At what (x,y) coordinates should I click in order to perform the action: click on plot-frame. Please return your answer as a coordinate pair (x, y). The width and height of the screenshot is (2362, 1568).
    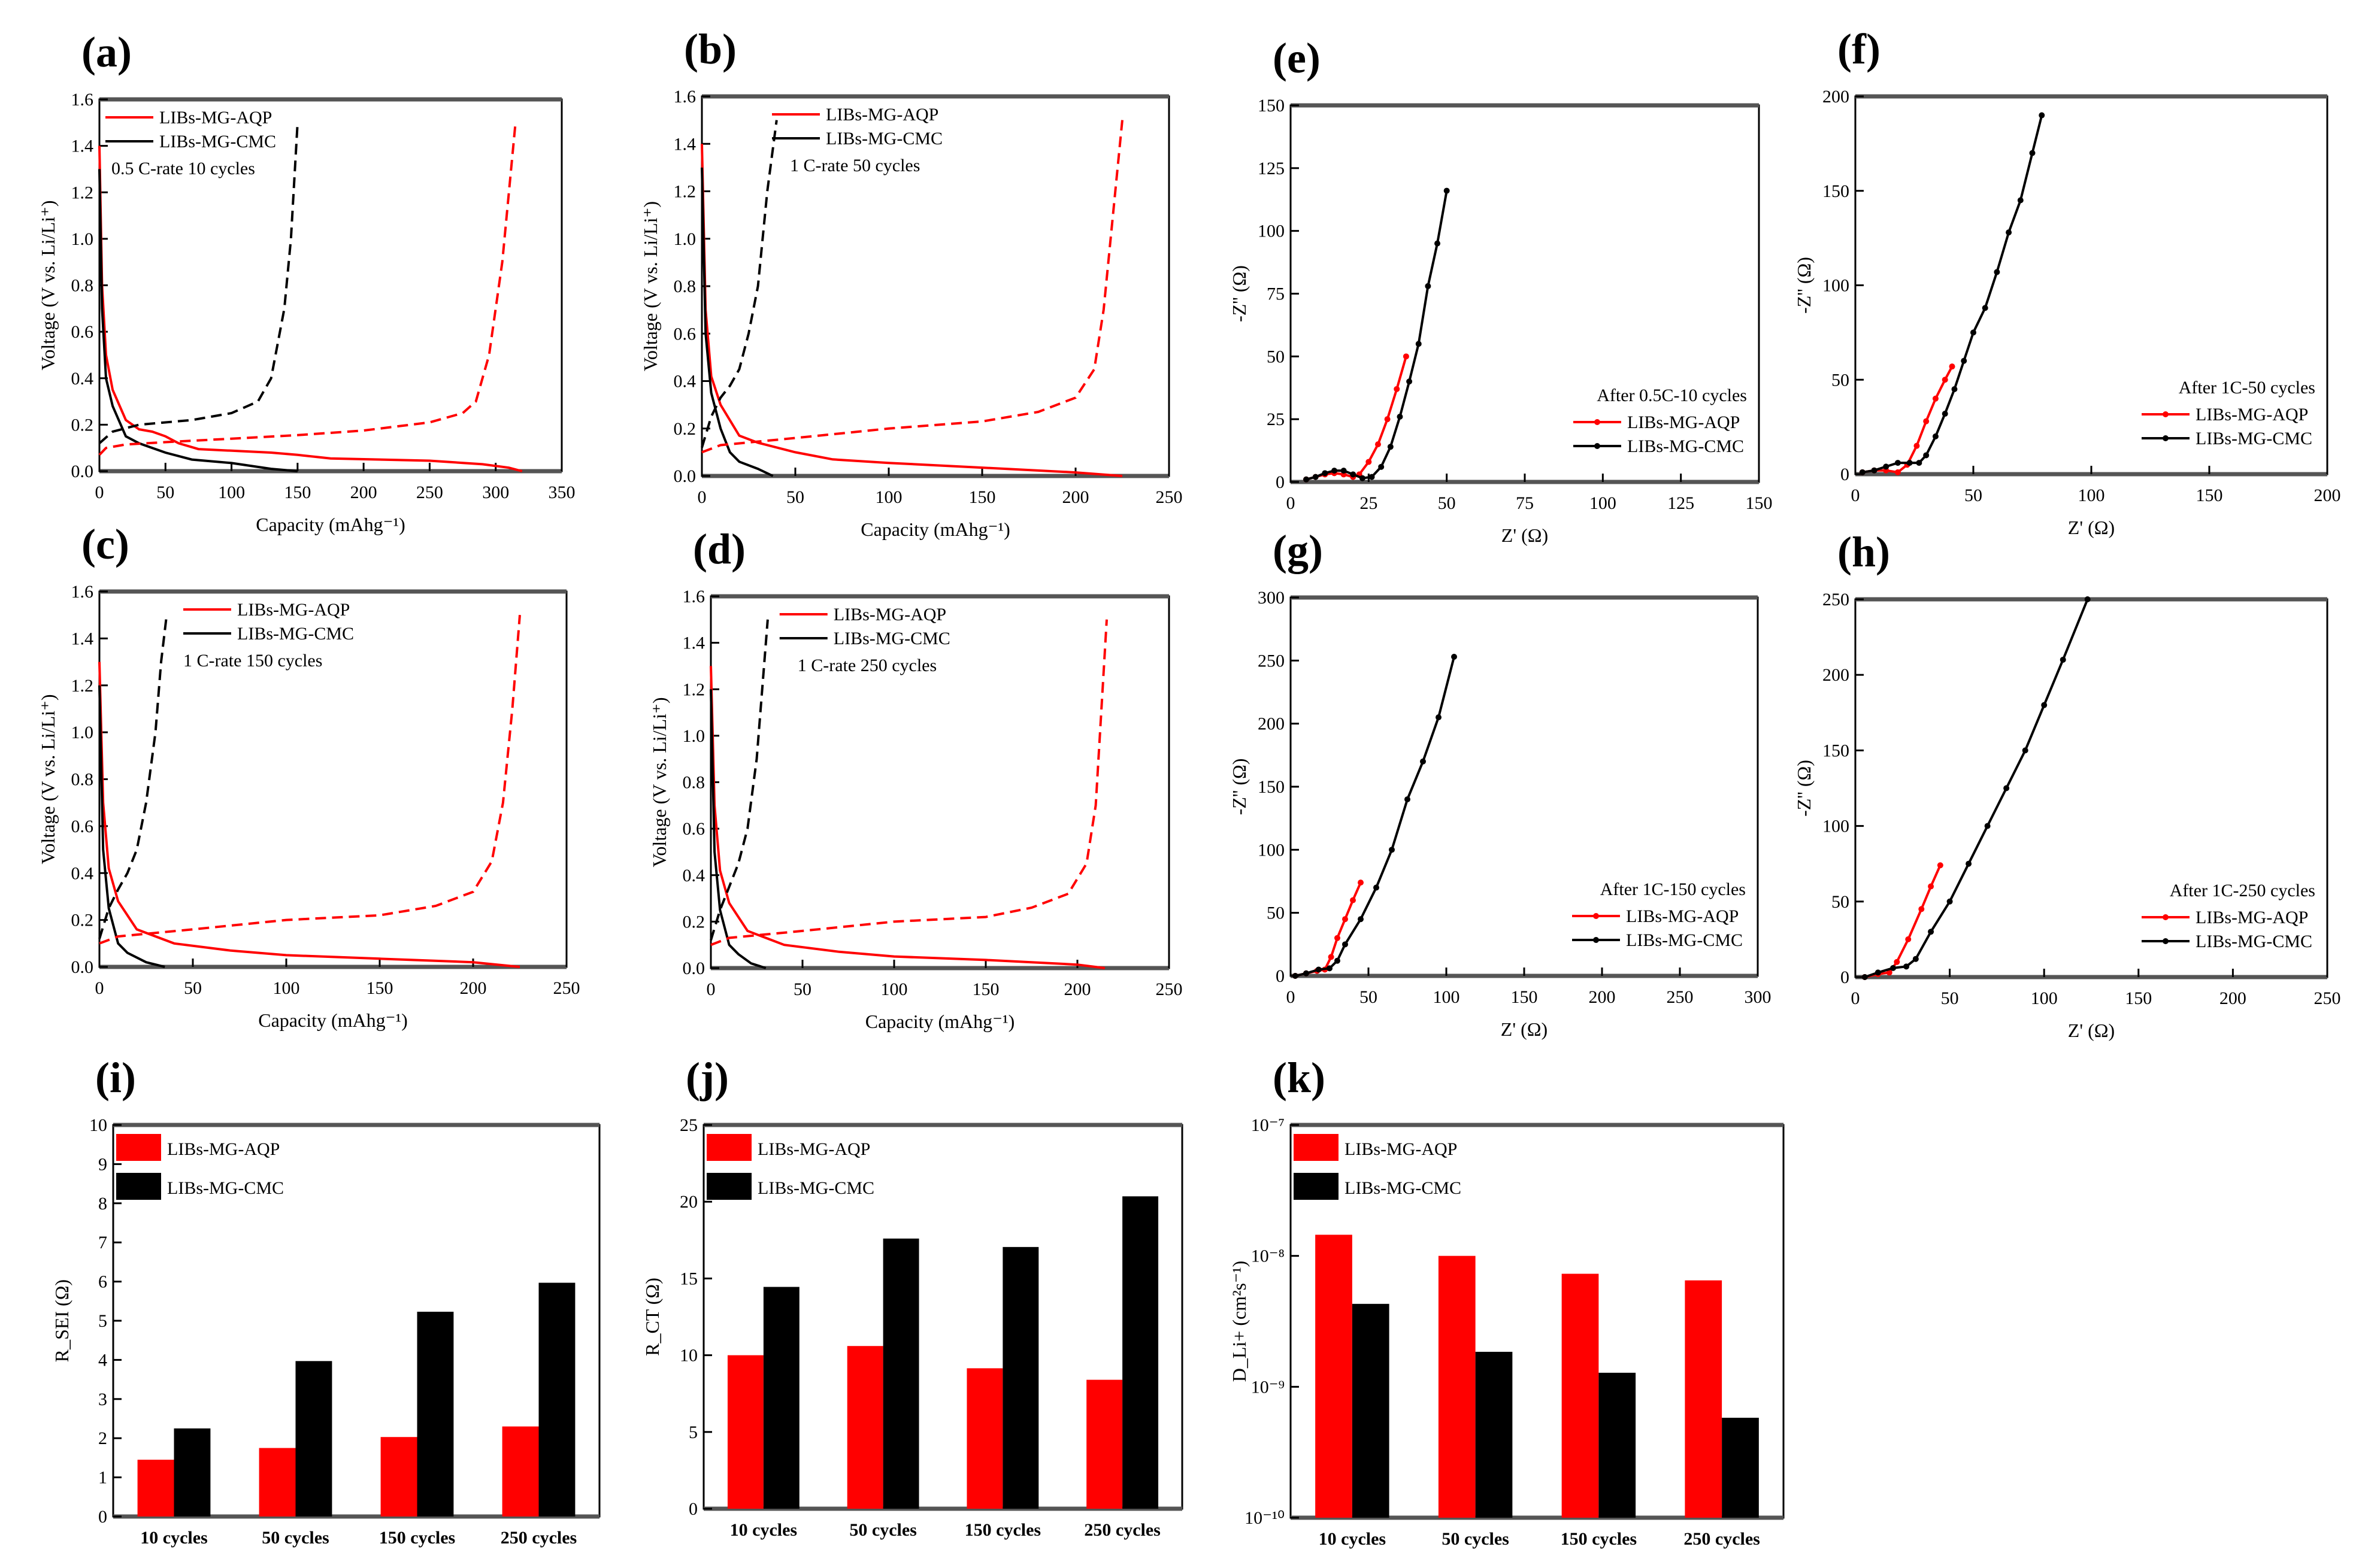
    Looking at the image, I should click on (333, 779).